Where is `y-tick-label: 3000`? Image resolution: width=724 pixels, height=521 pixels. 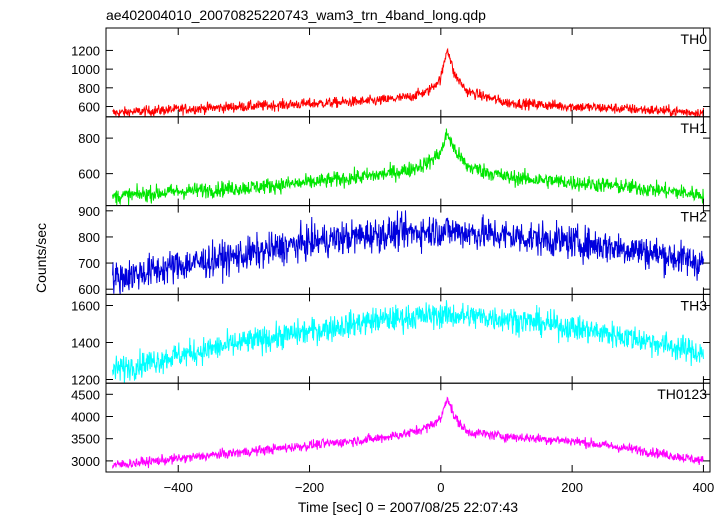 y-tick-label: 3000 is located at coordinates (85, 461).